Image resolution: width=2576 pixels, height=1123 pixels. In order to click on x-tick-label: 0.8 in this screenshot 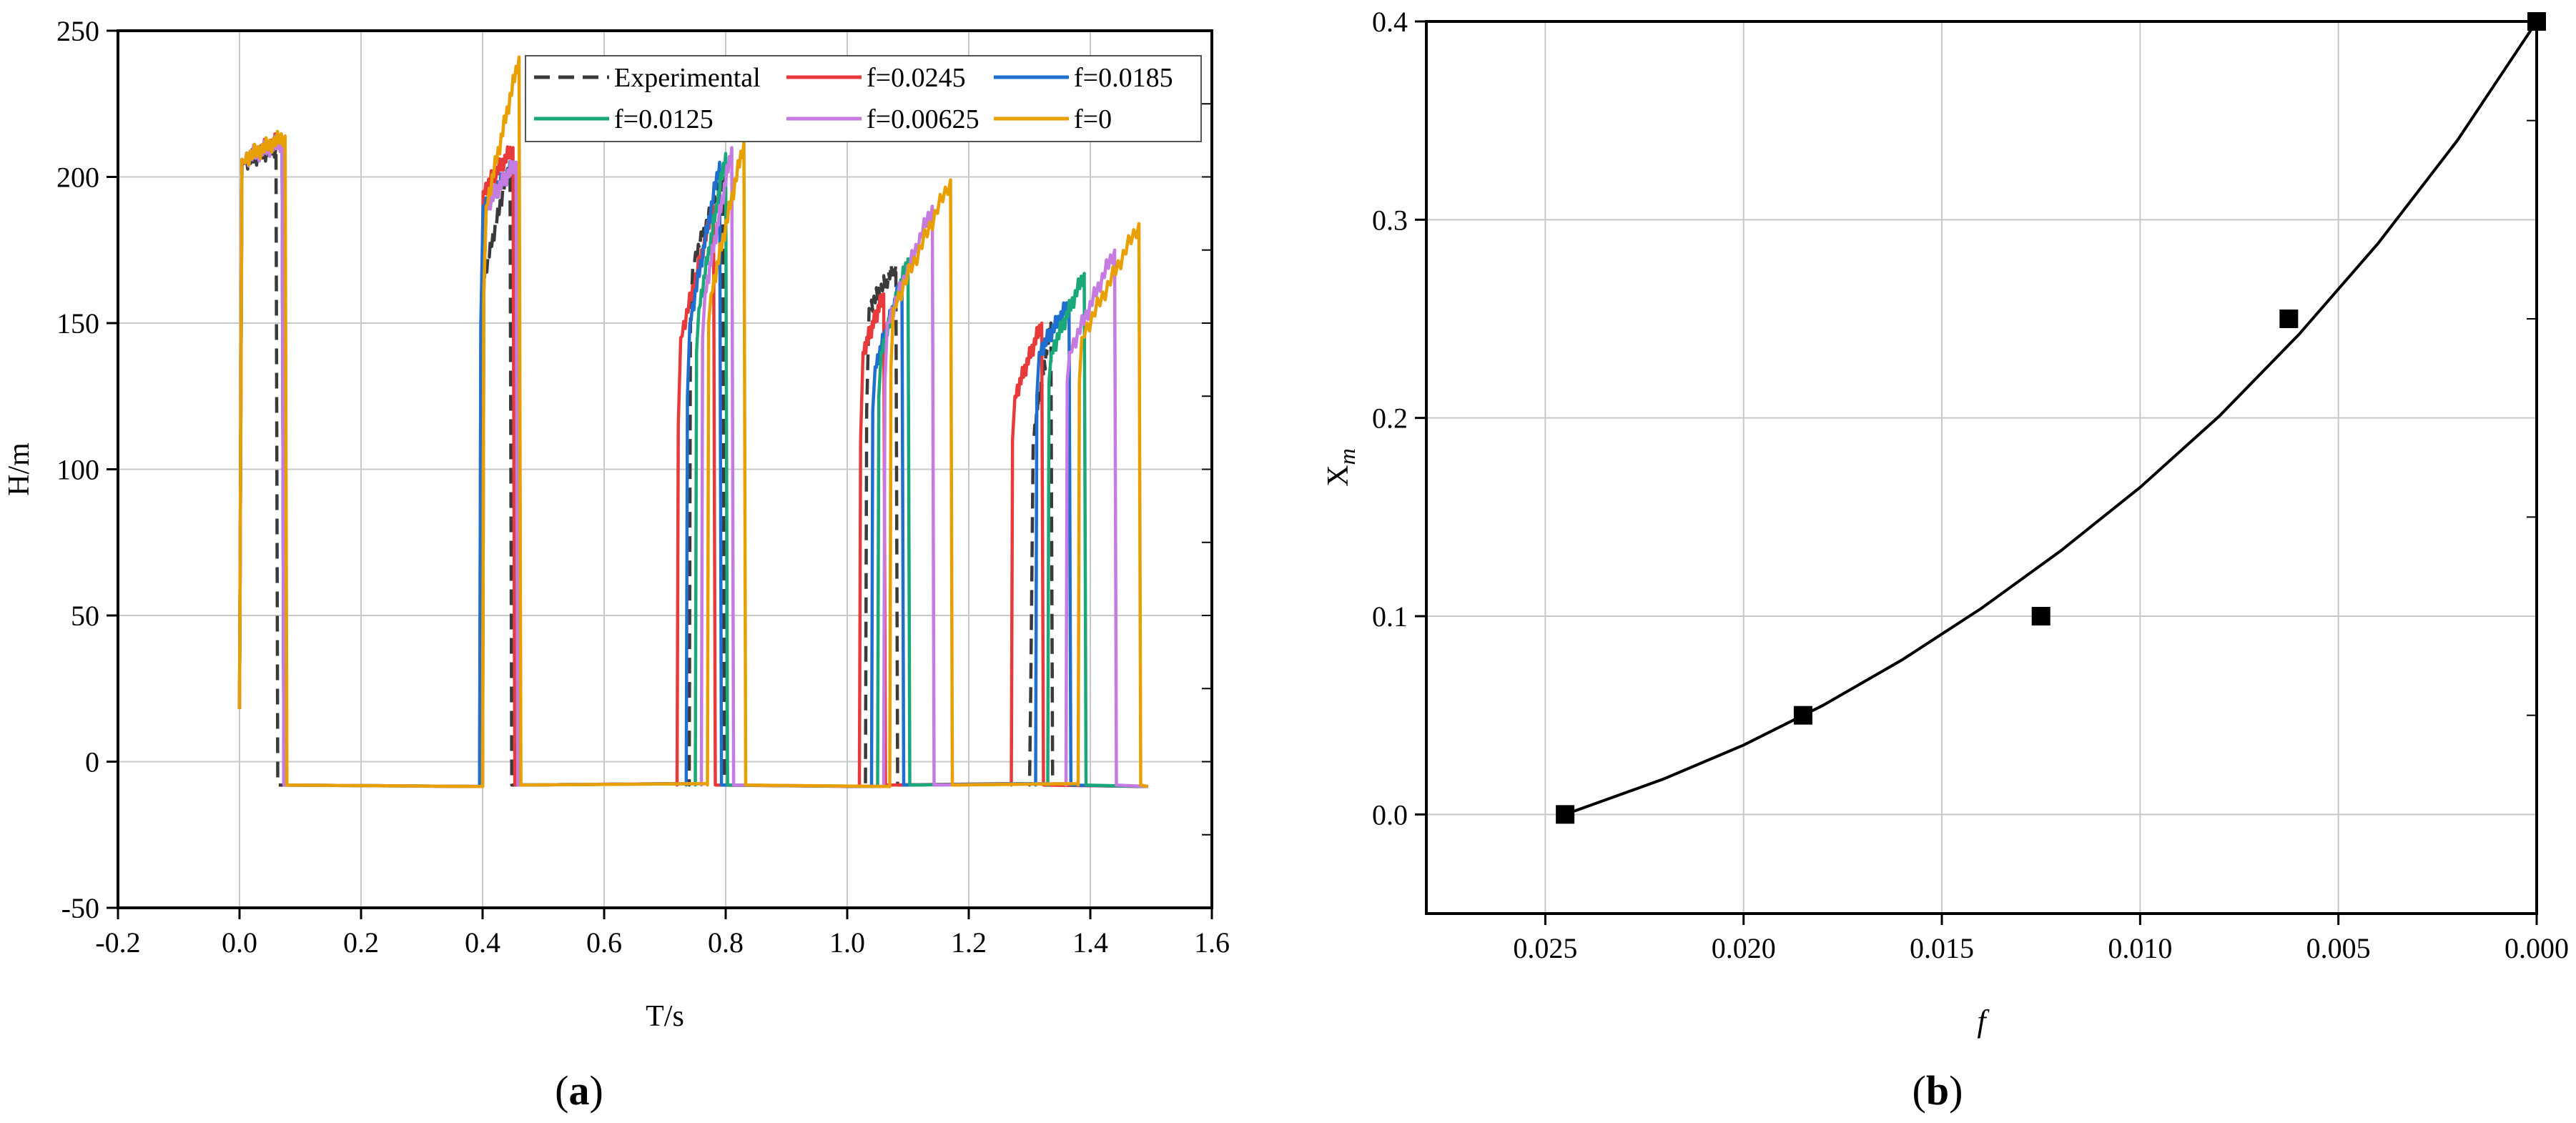, I will do `click(726, 943)`.